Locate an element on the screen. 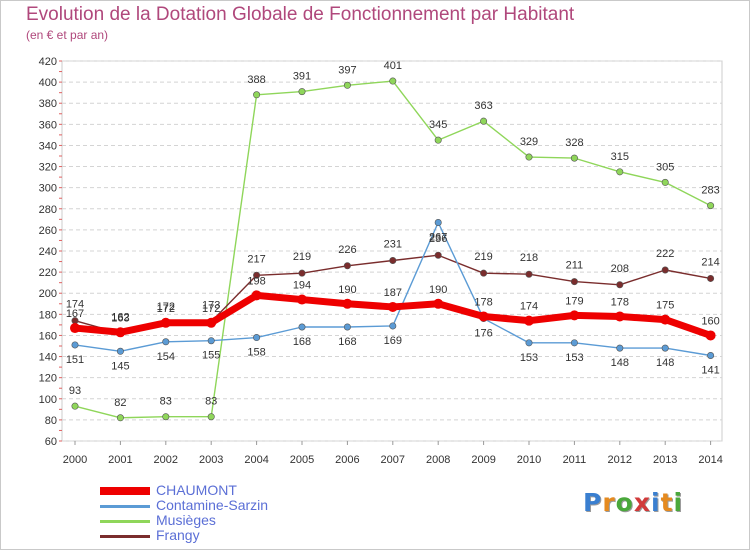 The image size is (750, 550). y-tick-label: 120 is located at coordinates (48, 379).